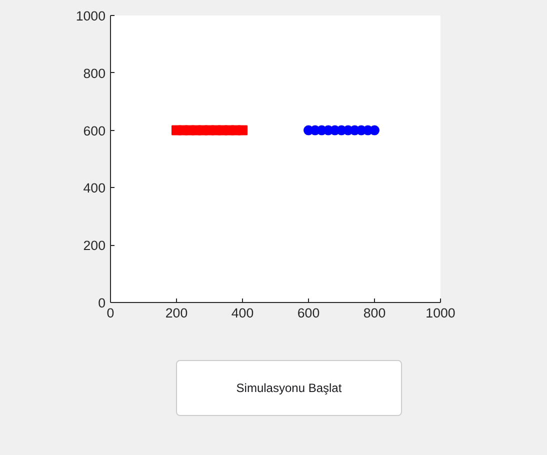 The width and height of the screenshot is (547, 455). What do you see at coordinates (91, 16) in the screenshot?
I see `y-tick-label: 1000` at bounding box center [91, 16].